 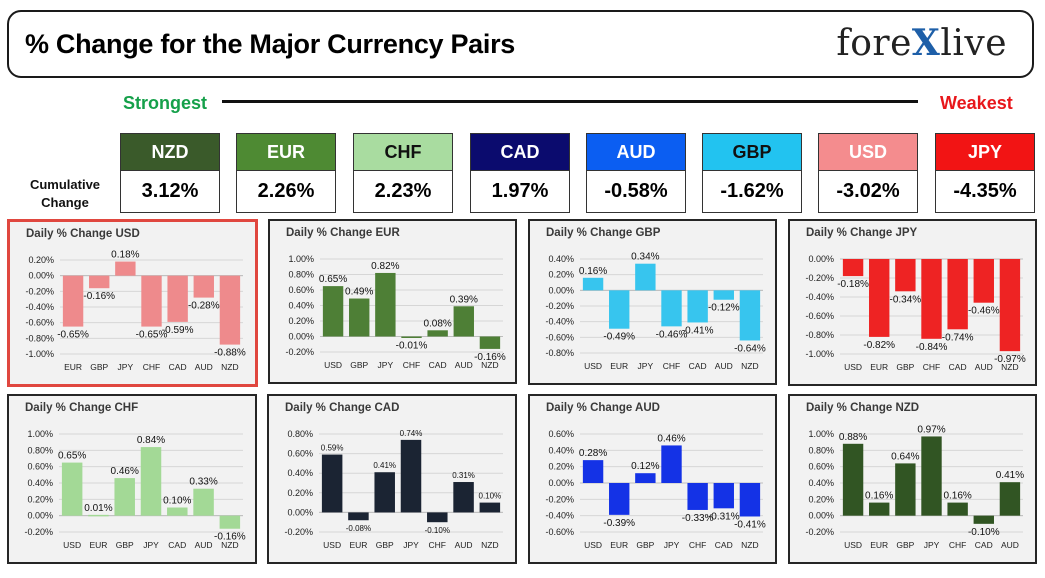 I want to click on rank-box-aud: AUD -0.58%, so click(x=636, y=173).